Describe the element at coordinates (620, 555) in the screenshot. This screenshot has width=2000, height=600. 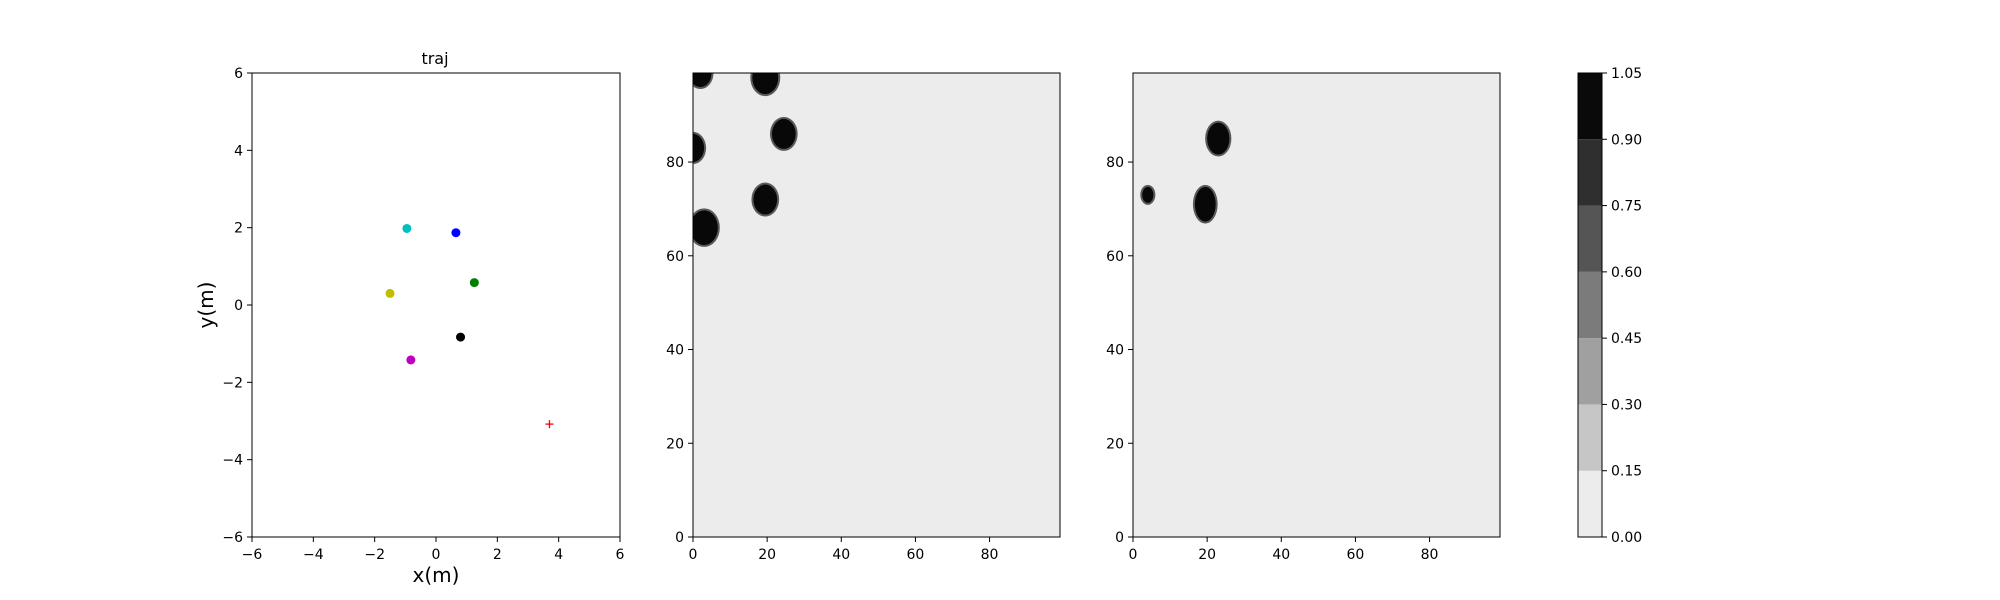
I see `traj-xtick-label: 6` at that location.